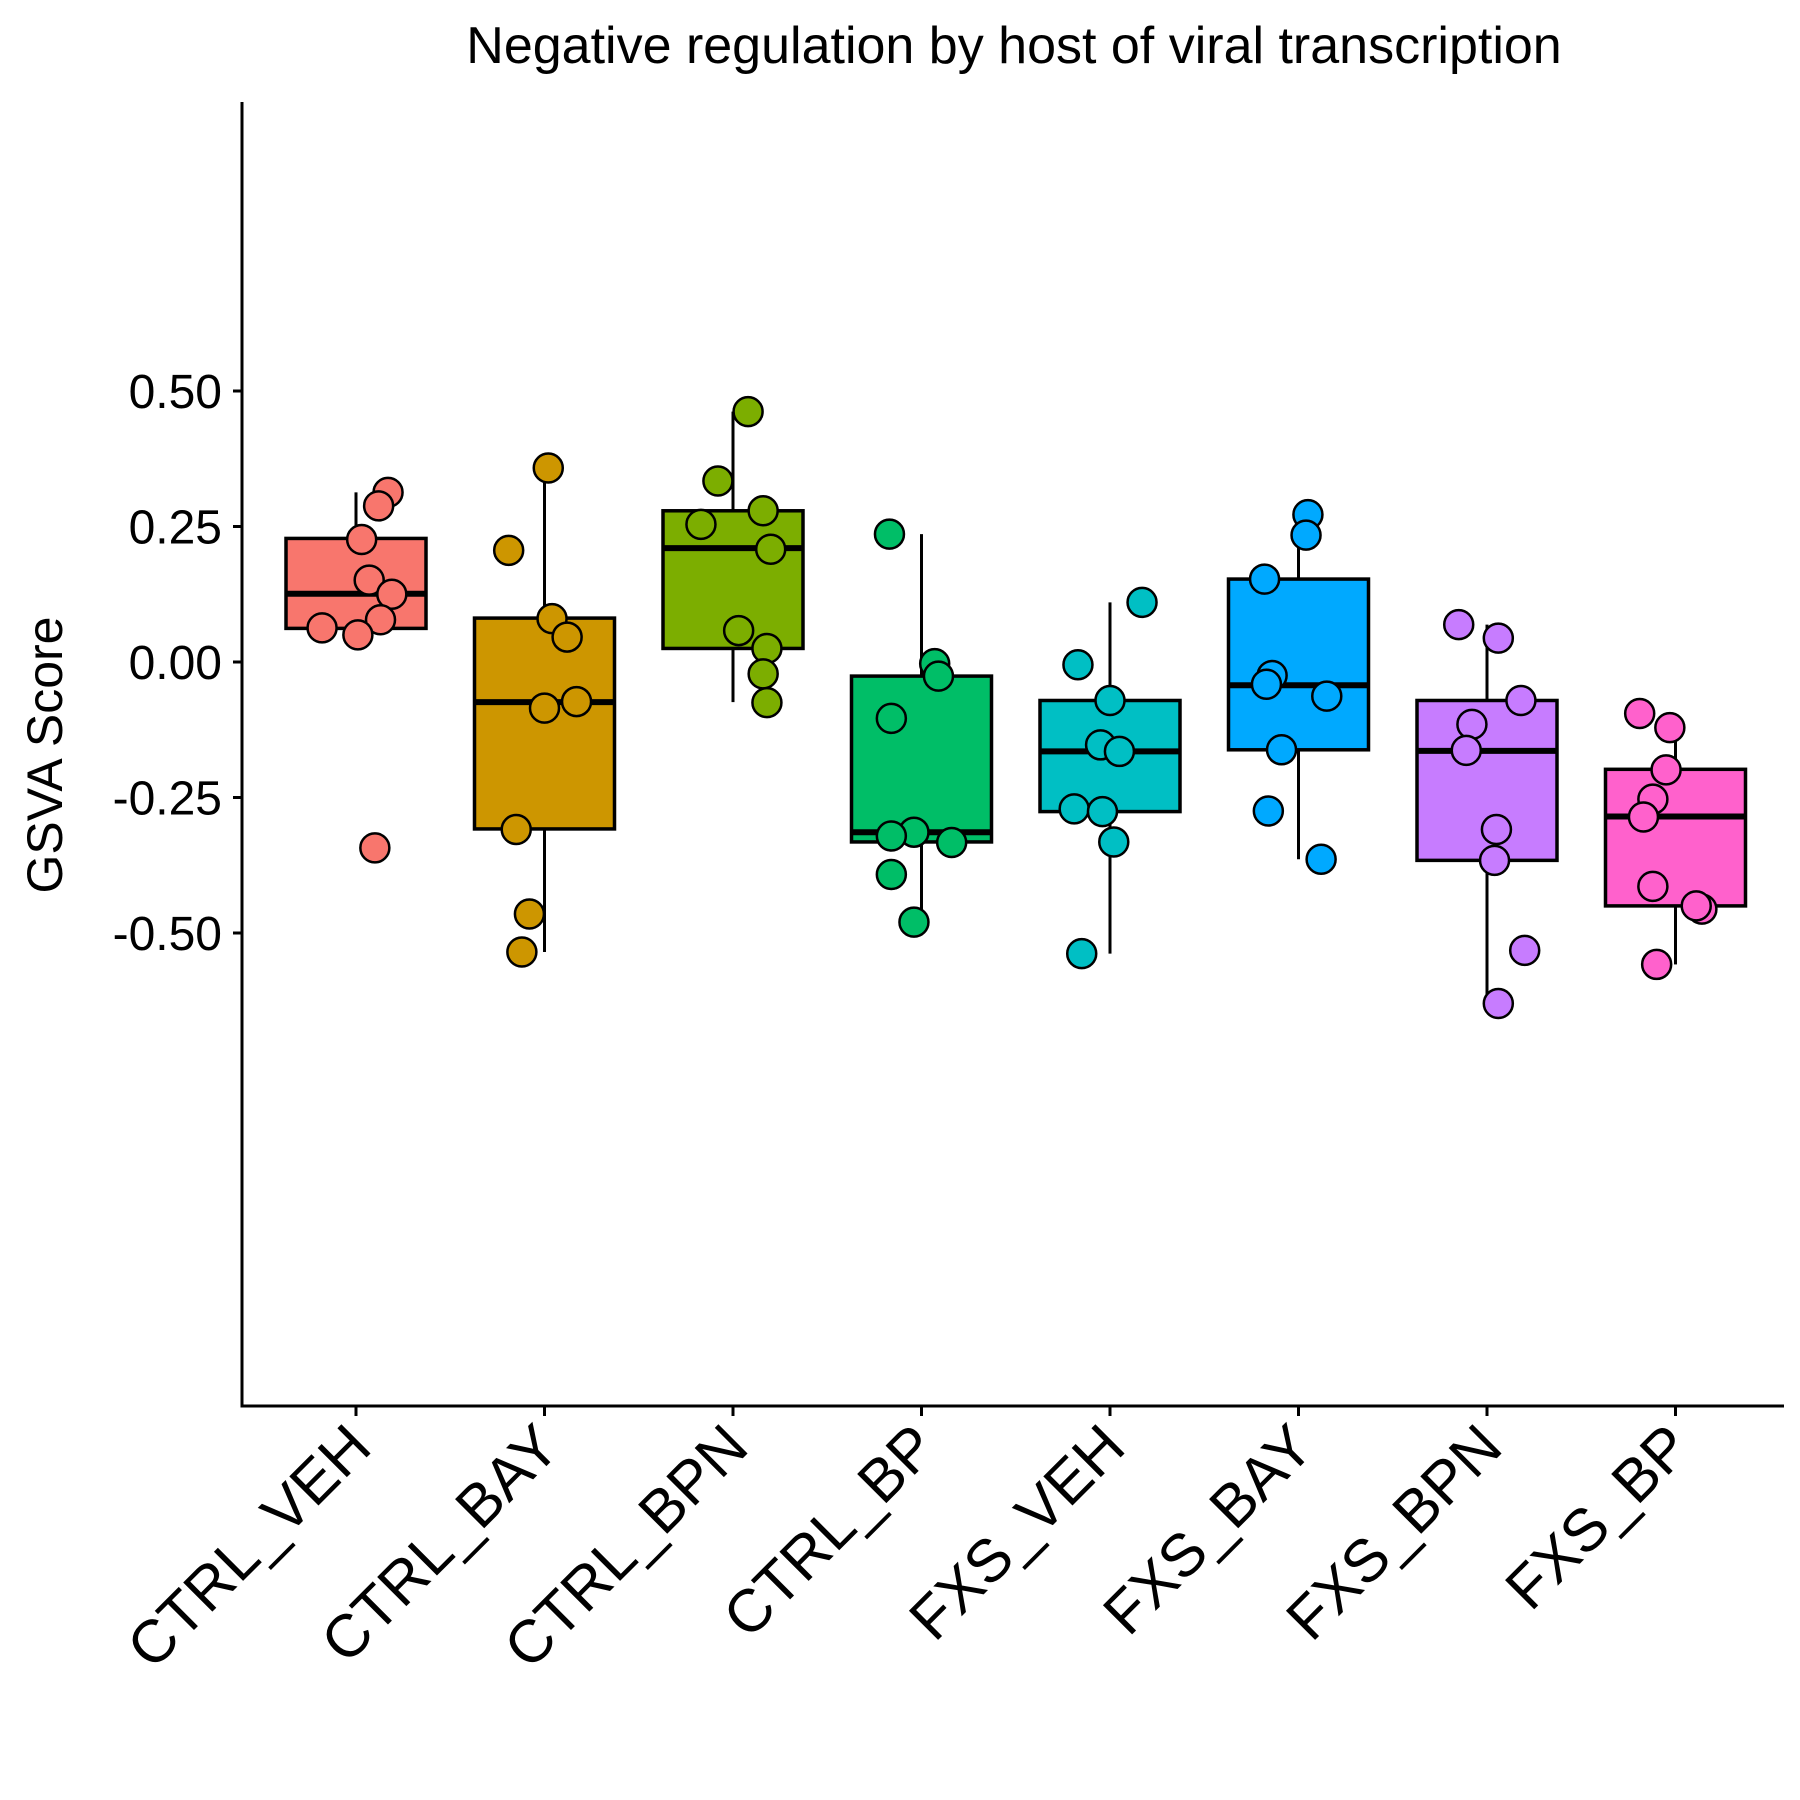  Describe the element at coordinates (736, 557) in the screenshot. I see `points-ctrl-bpn` at that location.